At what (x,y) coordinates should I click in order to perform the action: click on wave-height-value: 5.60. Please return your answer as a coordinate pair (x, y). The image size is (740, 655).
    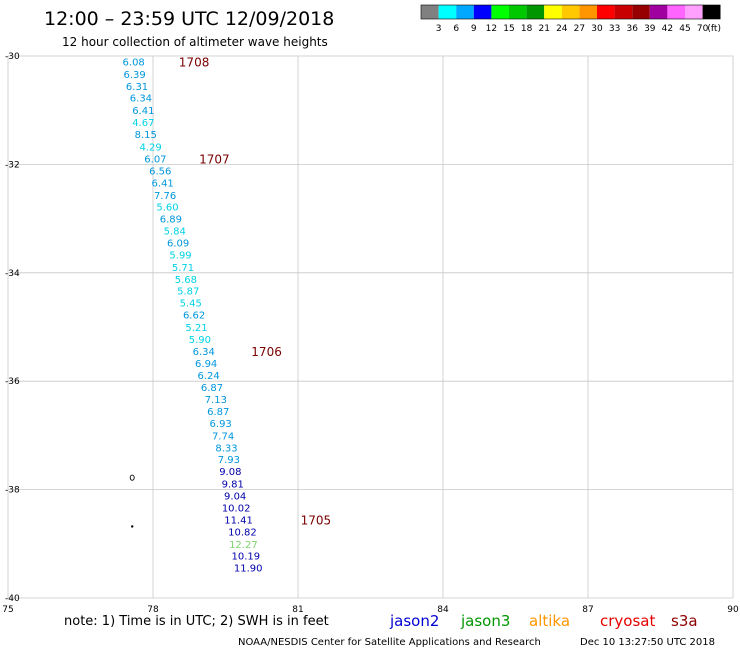
    Looking at the image, I should click on (167, 208).